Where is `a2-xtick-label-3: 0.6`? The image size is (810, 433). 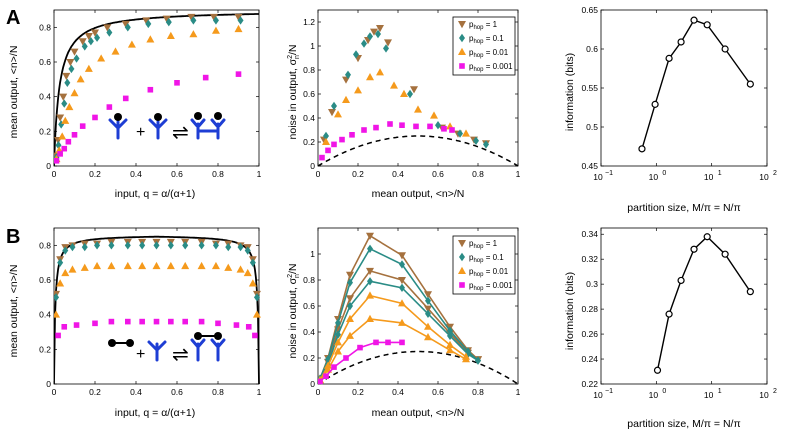 a2-xtick-label-3: 0.6 is located at coordinates (438, 174).